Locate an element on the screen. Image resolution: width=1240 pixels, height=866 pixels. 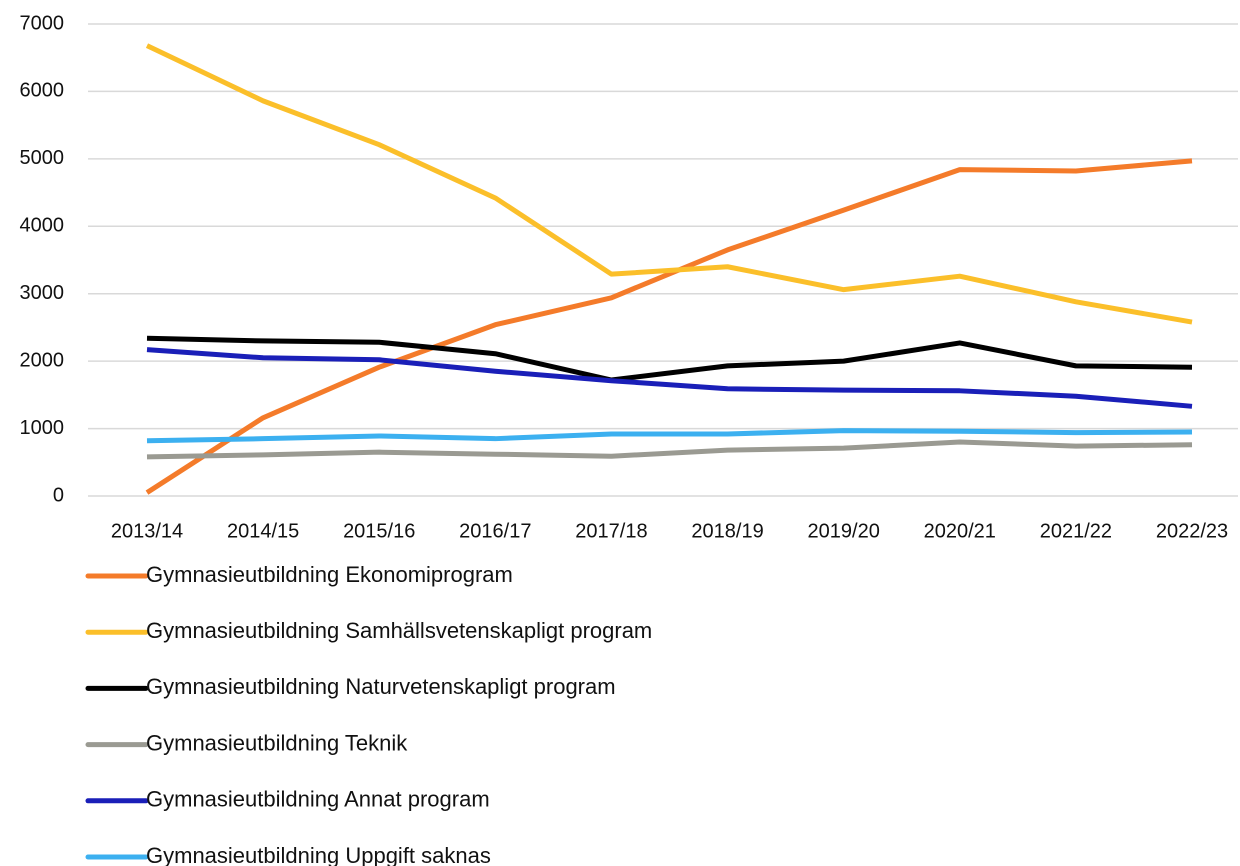
y-tick-label: 4000 is located at coordinates (42, 226).